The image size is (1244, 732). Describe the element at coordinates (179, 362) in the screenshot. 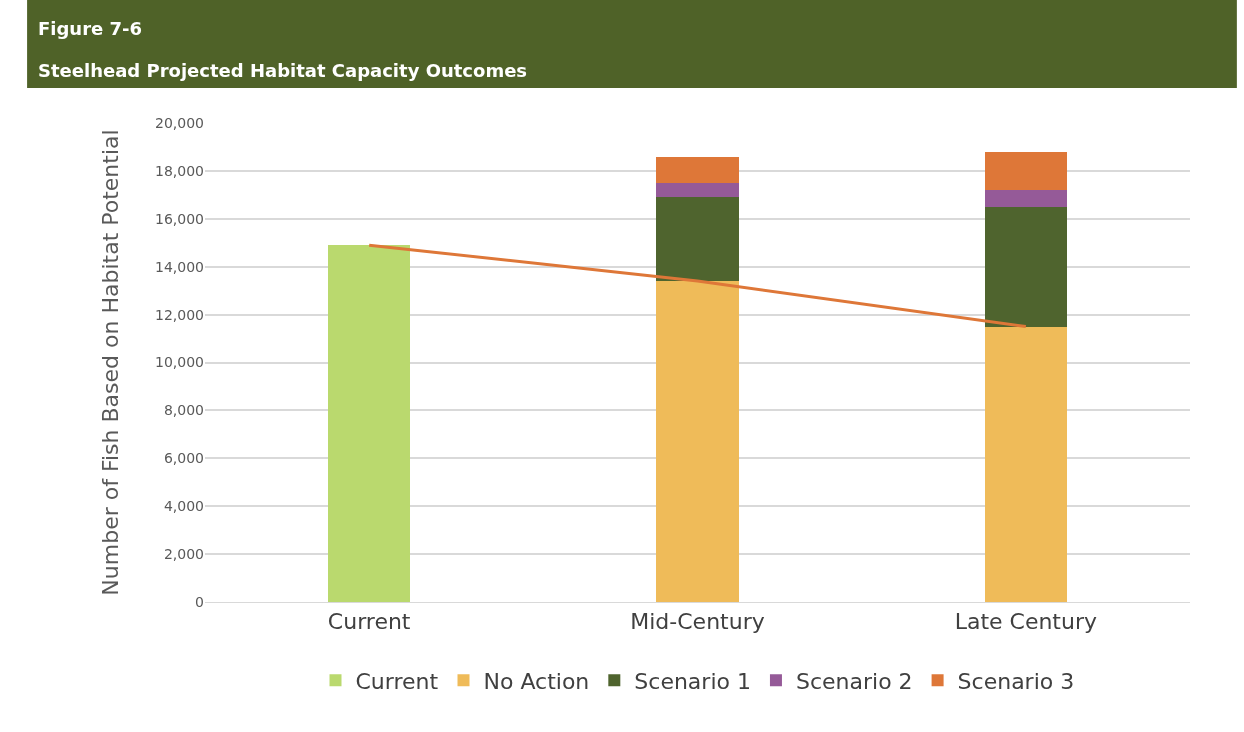

I see `y-tick-label: 10,000` at that location.